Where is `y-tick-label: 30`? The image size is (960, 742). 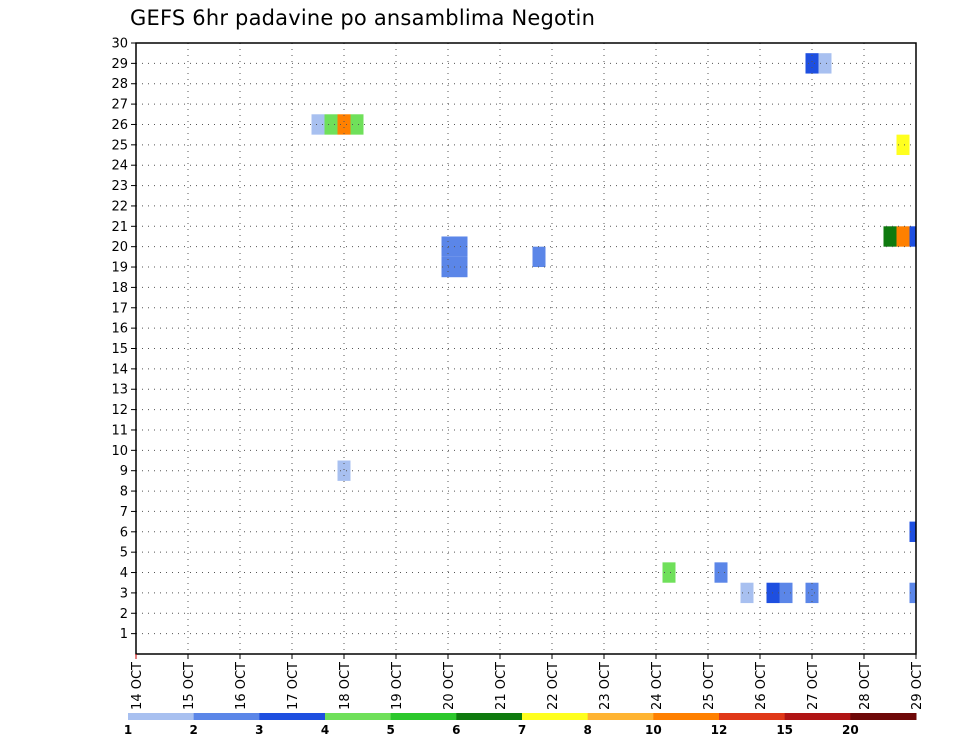 y-tick-label: 30 is located at coordinates (119, 44).